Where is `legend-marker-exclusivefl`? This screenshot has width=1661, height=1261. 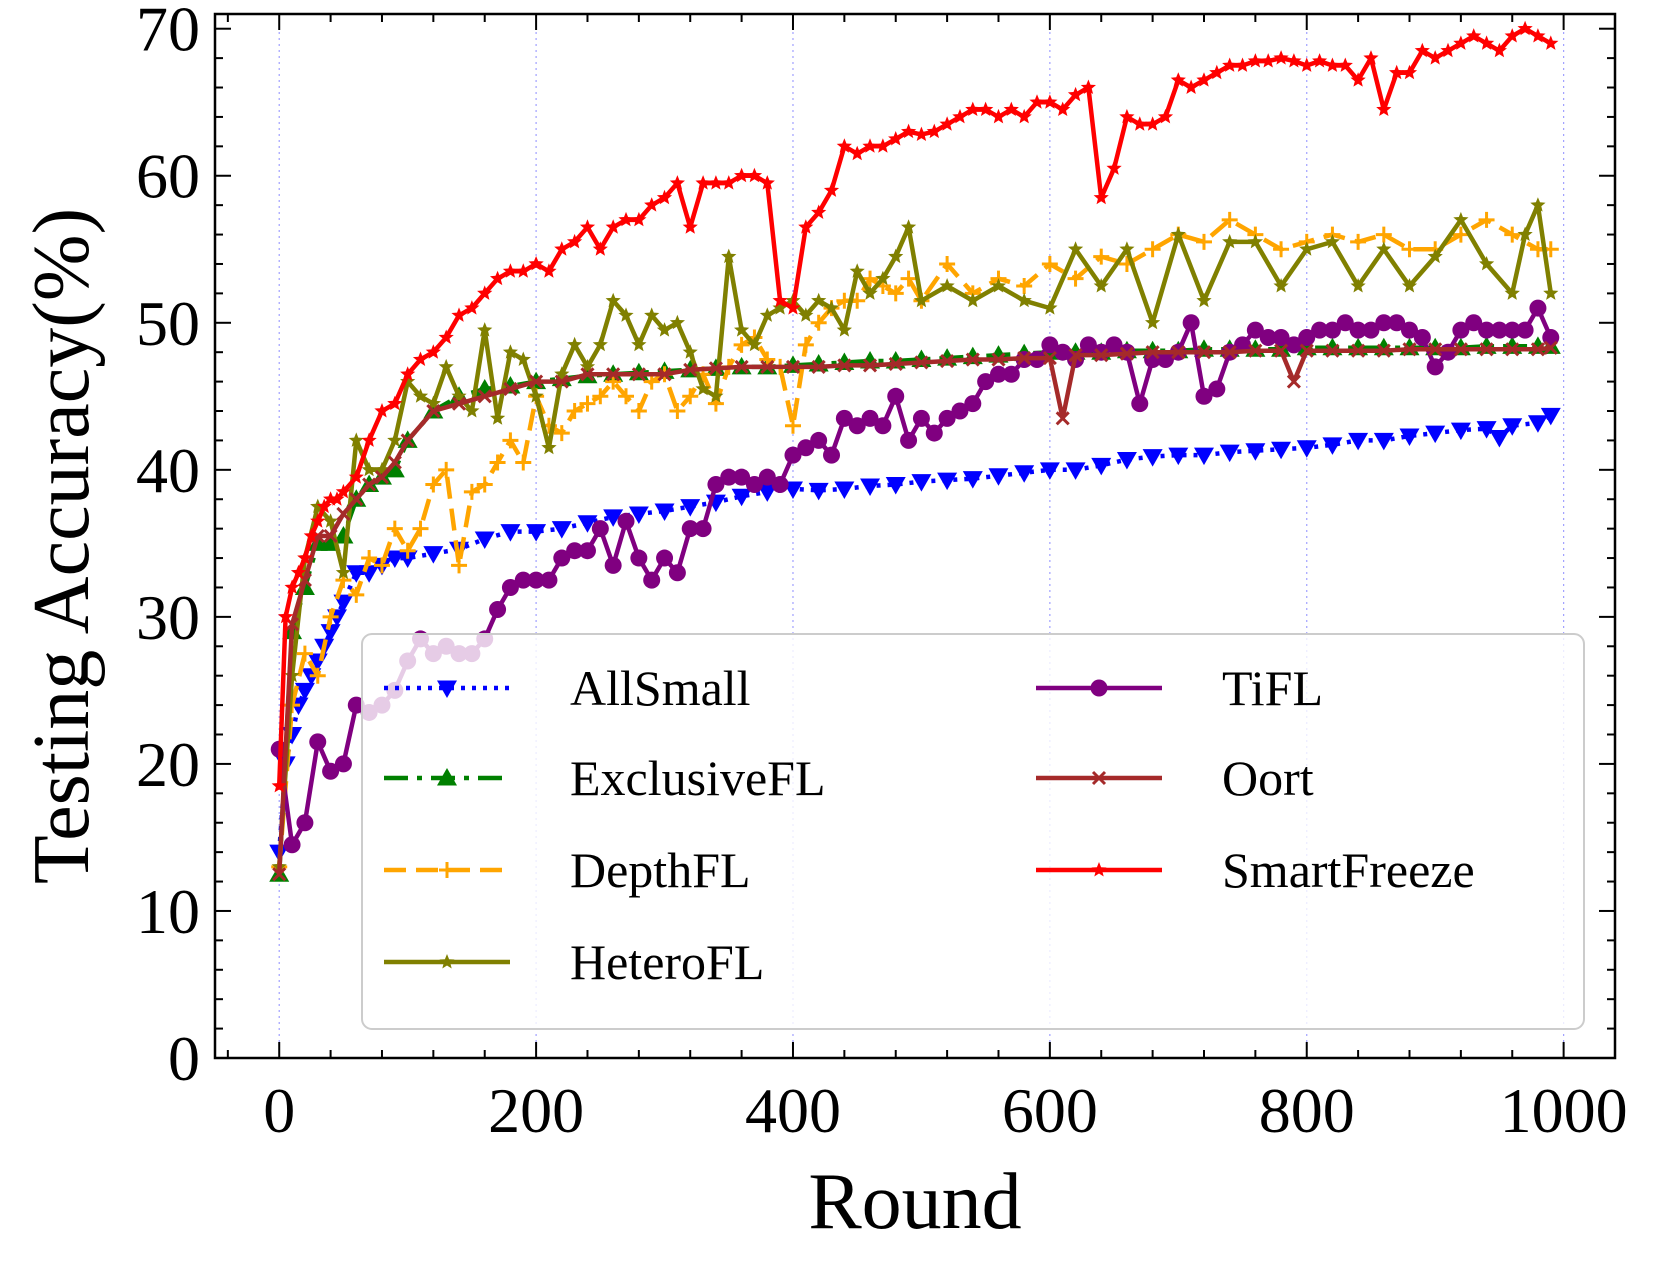
legend-marker-exclusivefl is located at coordinates (447, 777).